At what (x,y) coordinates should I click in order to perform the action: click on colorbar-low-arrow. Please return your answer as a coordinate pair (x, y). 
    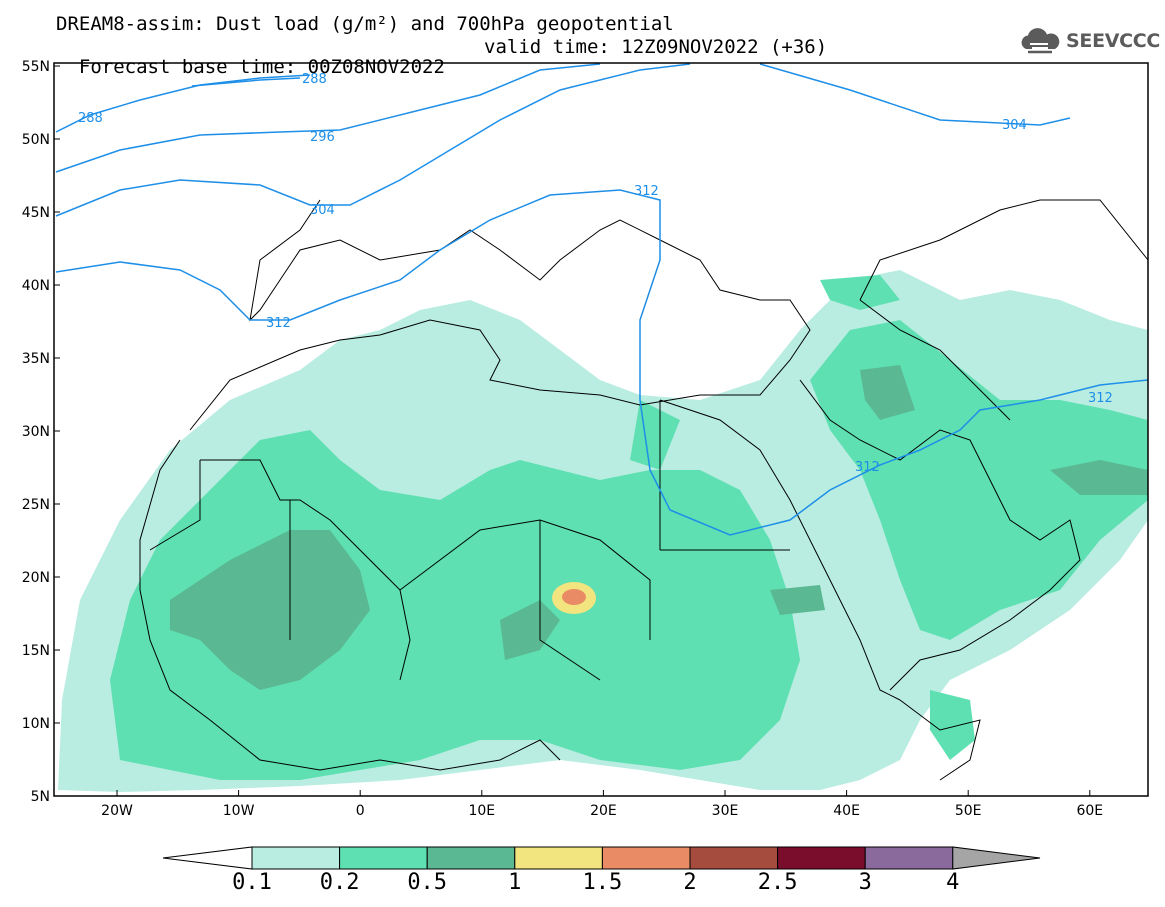
    Looking at the image, I should click on (207, 858).